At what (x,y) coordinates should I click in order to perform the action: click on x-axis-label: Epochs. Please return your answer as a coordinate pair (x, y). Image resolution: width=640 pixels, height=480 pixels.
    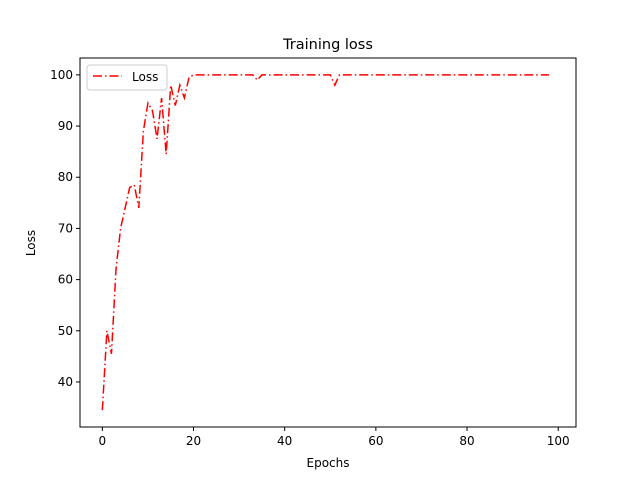
    Looking at the image, I should click on (328, 463).